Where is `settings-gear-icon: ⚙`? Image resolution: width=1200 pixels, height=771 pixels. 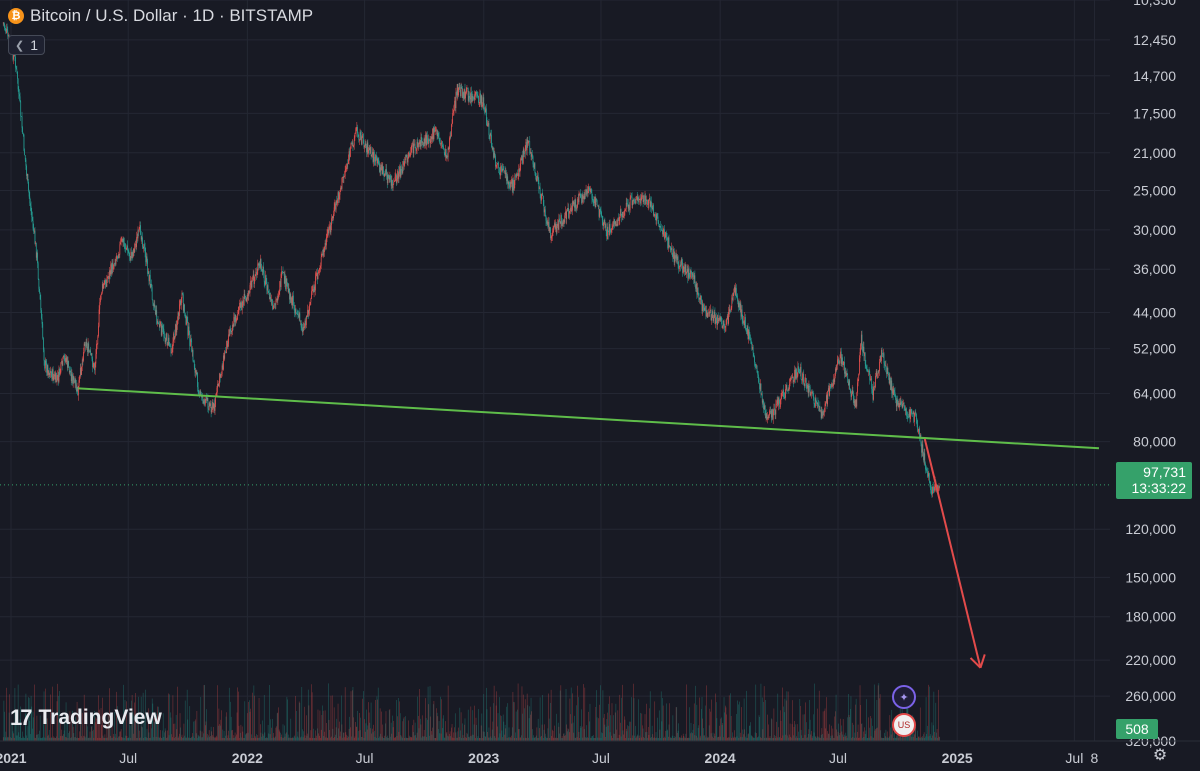 settings-gear-icon: ⚙ is located at coordinates (1160, 755).